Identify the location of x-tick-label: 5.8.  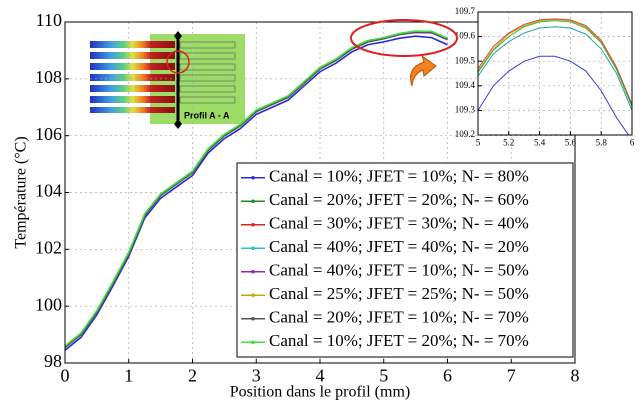
(602, 142).